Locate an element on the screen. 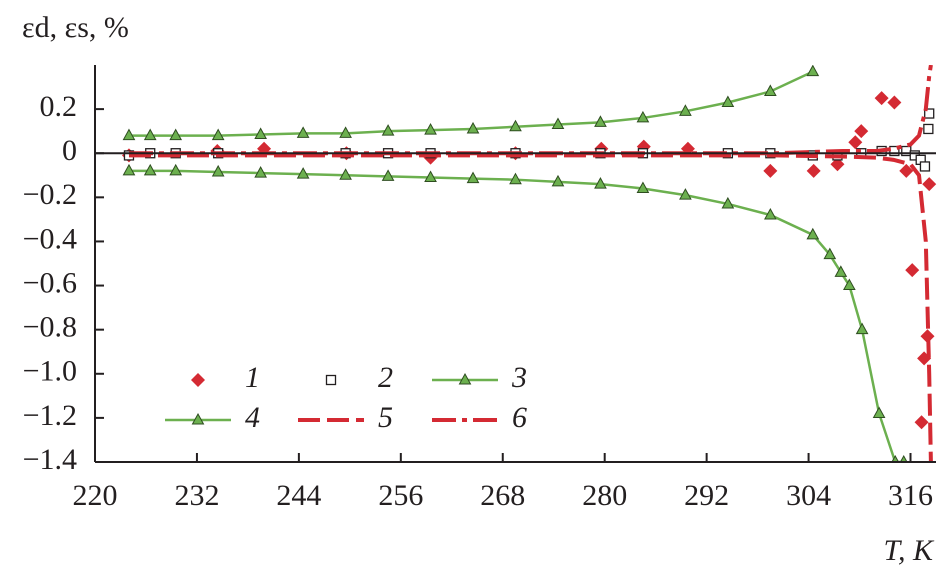  legend-label: 6 is located at coordinates (519, 417).